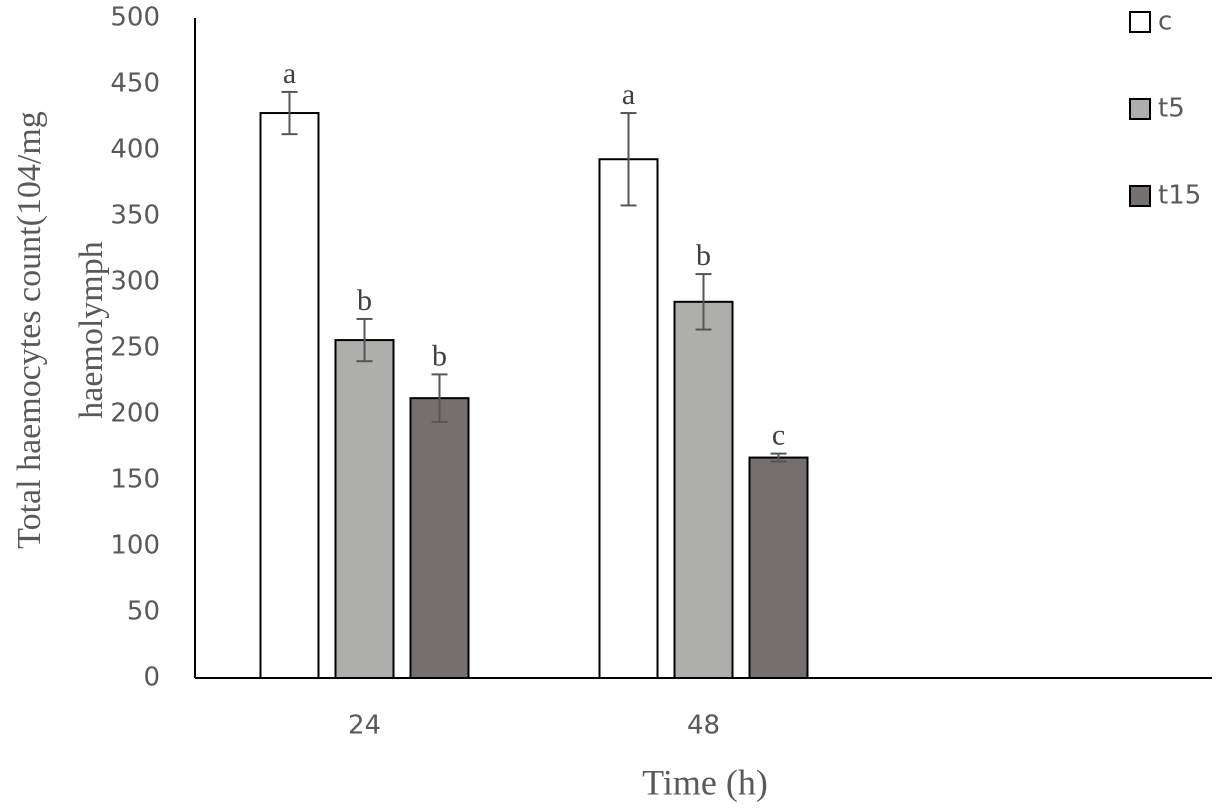 Image resolution: width=1222 pixels, height=812 pixels. Describe the element at coordinates (1165, 22) in the screenshot. I see `legend-label: c` at that location.